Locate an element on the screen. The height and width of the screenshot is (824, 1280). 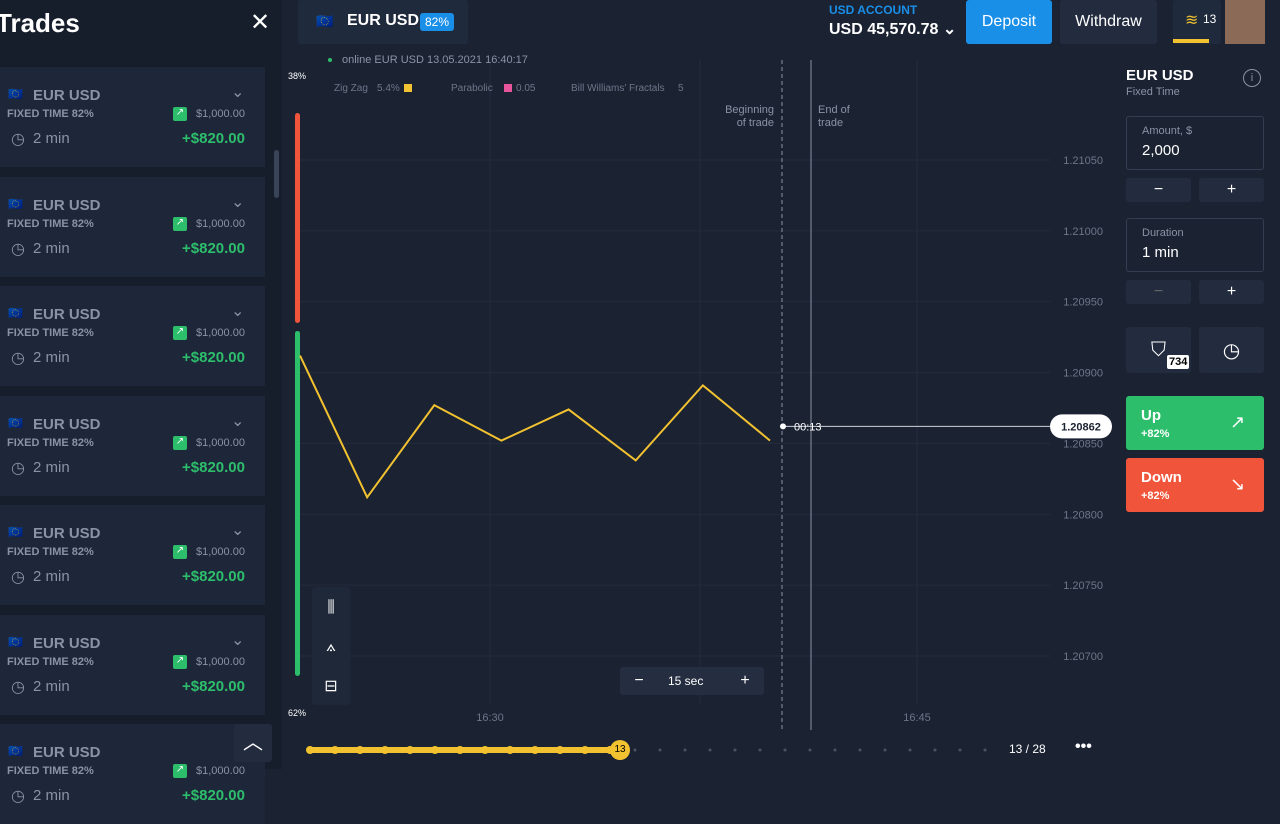
sentiment-label: 38% is located at coordinates (297, 76).